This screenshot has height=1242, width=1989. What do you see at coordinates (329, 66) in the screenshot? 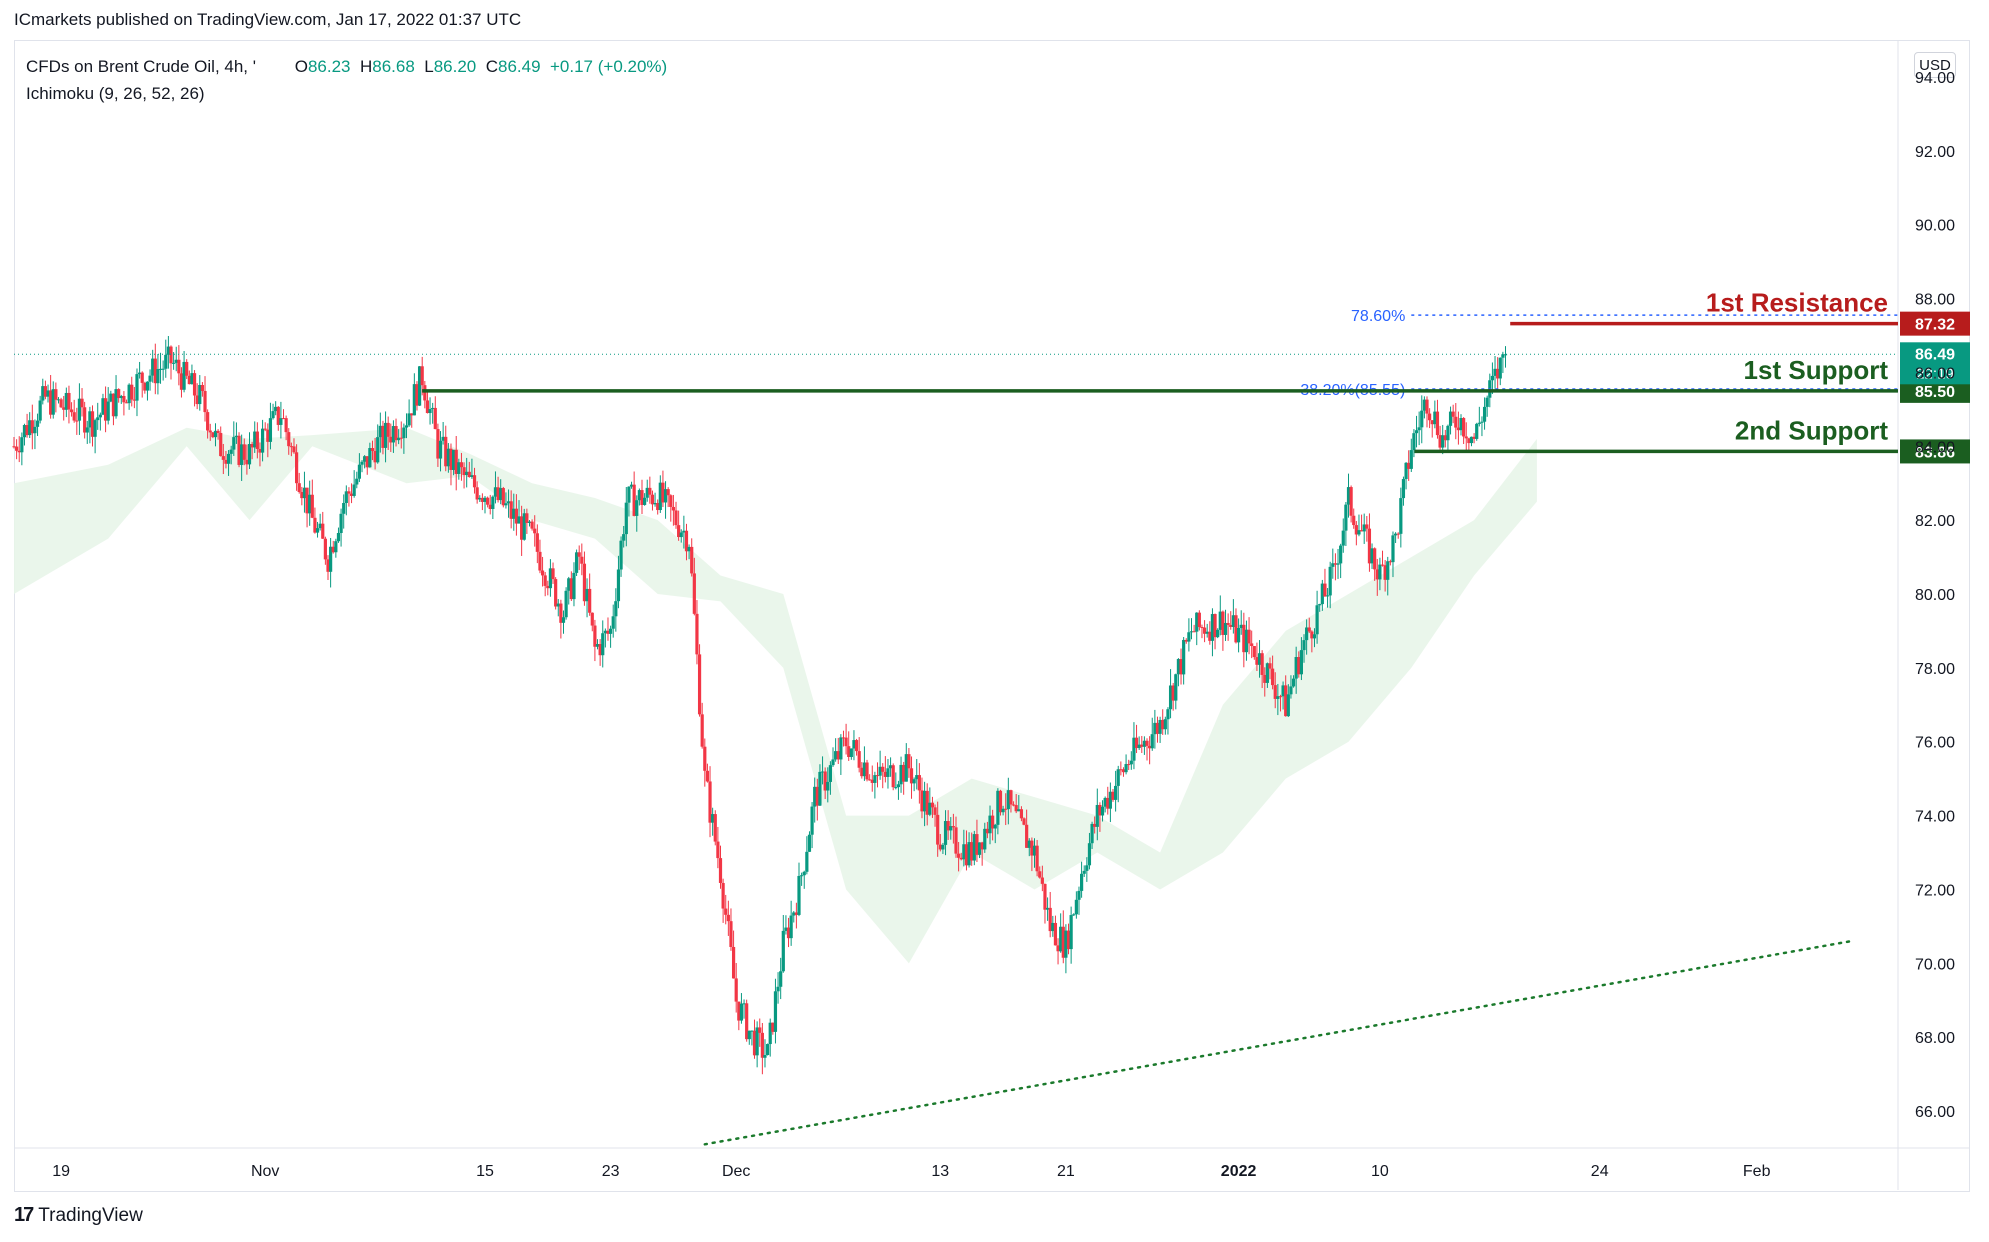
I see `legend-open-value: 86.23` at bounding box center [329, 66].